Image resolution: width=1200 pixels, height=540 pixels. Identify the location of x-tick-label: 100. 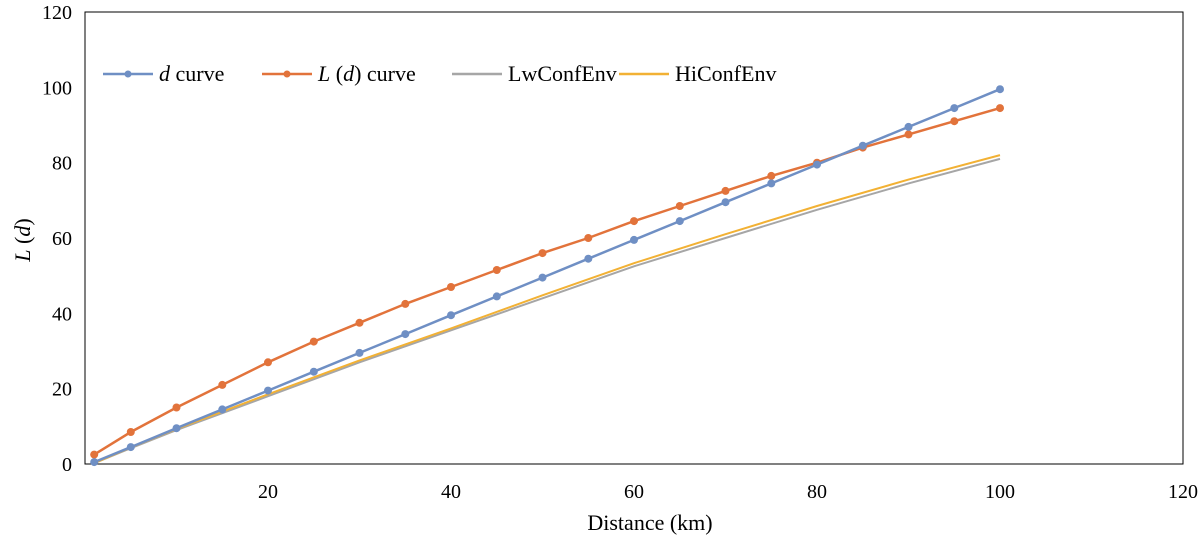
(1000, 492).